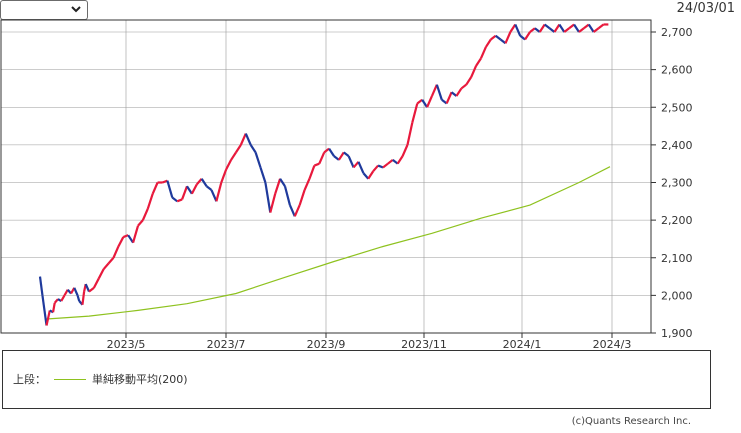 The image size is (741, 433). What do you see at coordinates (29, 379) in the screenshot?
I see `legend-section-label: 上段：` at bounding box center [29, 379].